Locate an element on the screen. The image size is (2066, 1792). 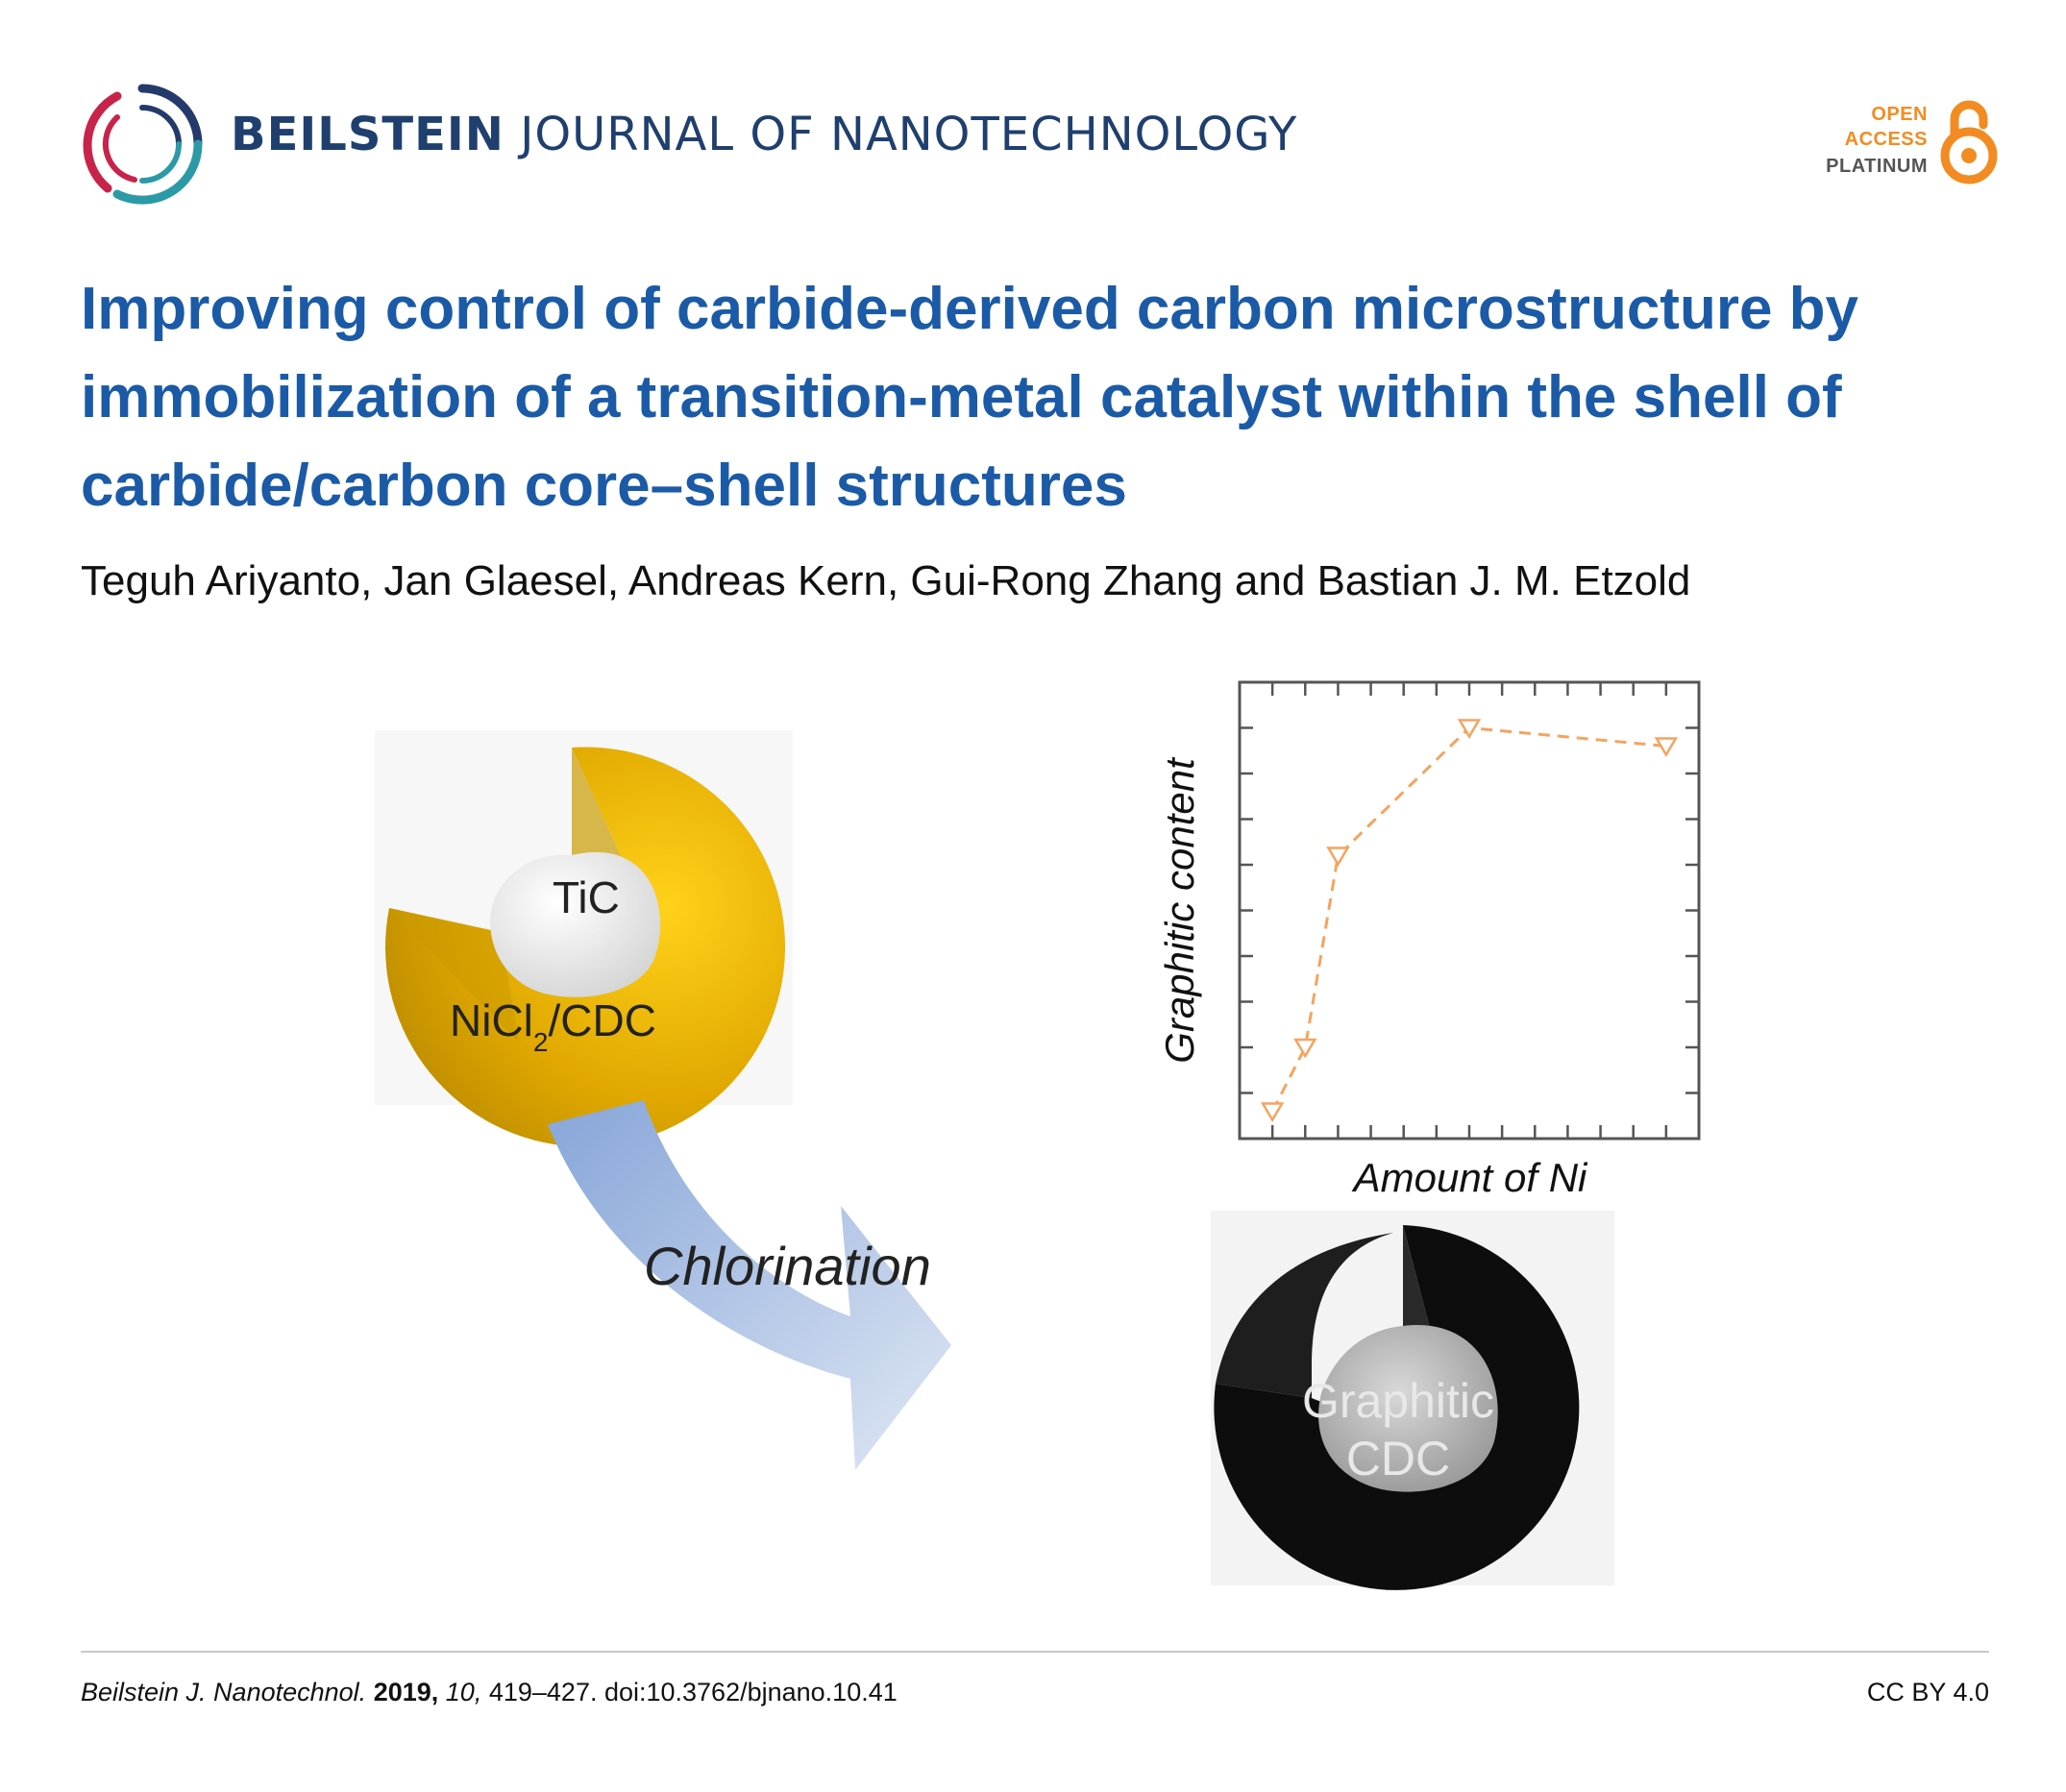
oa-access-text: ACCESS is located at coordinates (1886, 140).